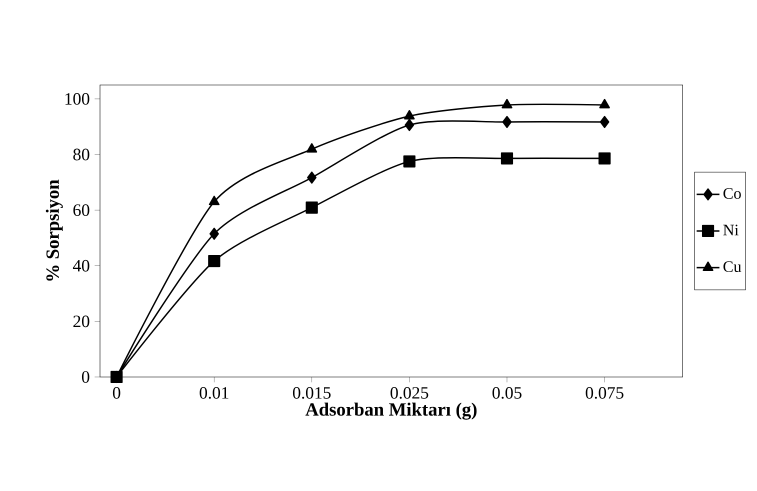  I want to click on legend-label: Ni, so click(731, 230).